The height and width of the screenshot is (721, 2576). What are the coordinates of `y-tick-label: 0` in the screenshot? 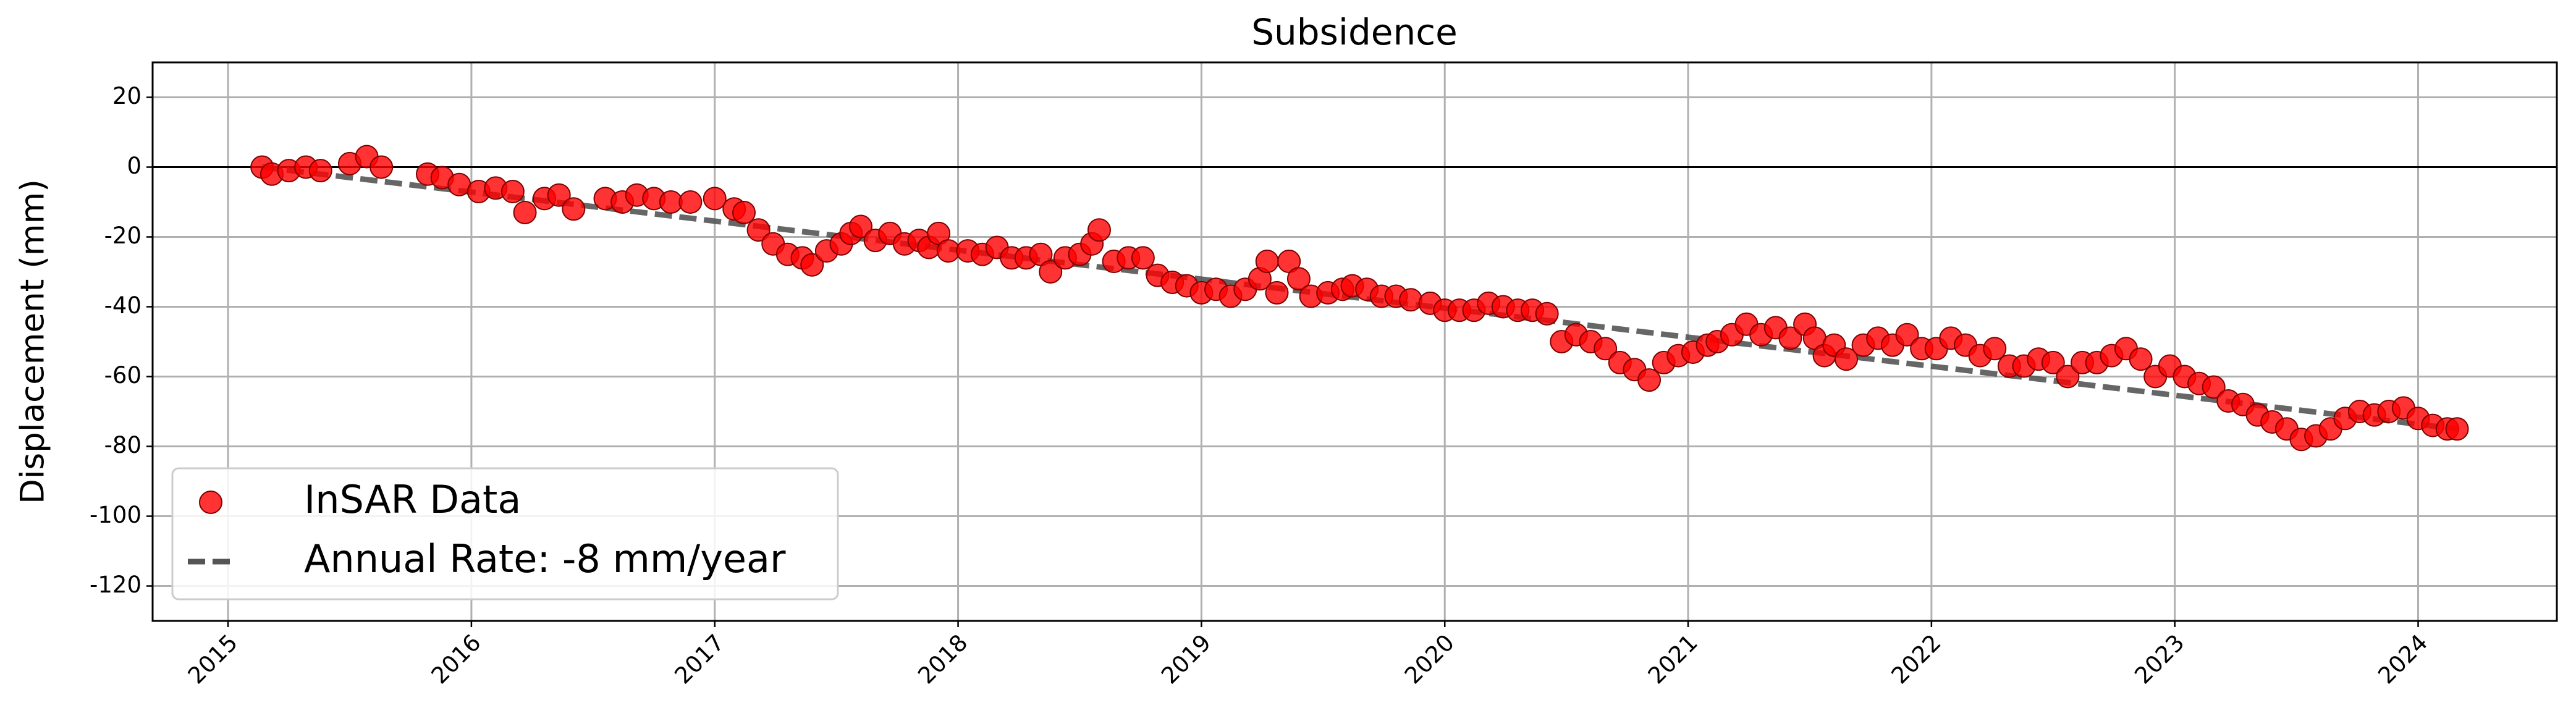 It's located at (134, 166).